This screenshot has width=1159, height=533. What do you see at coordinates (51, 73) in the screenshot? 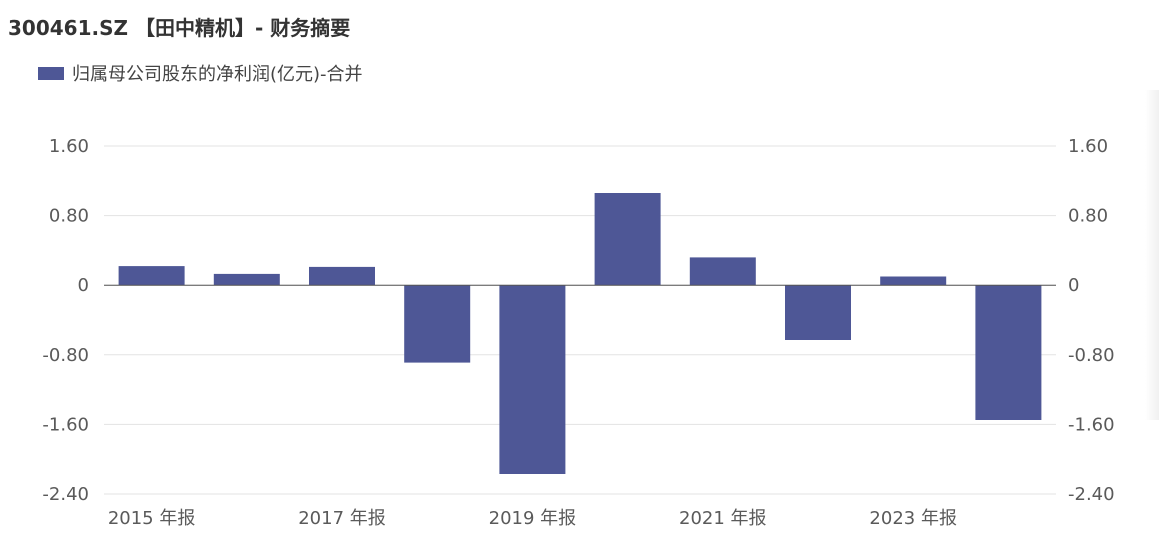
I see `legend-swatch` at bounding box center [51, 73].